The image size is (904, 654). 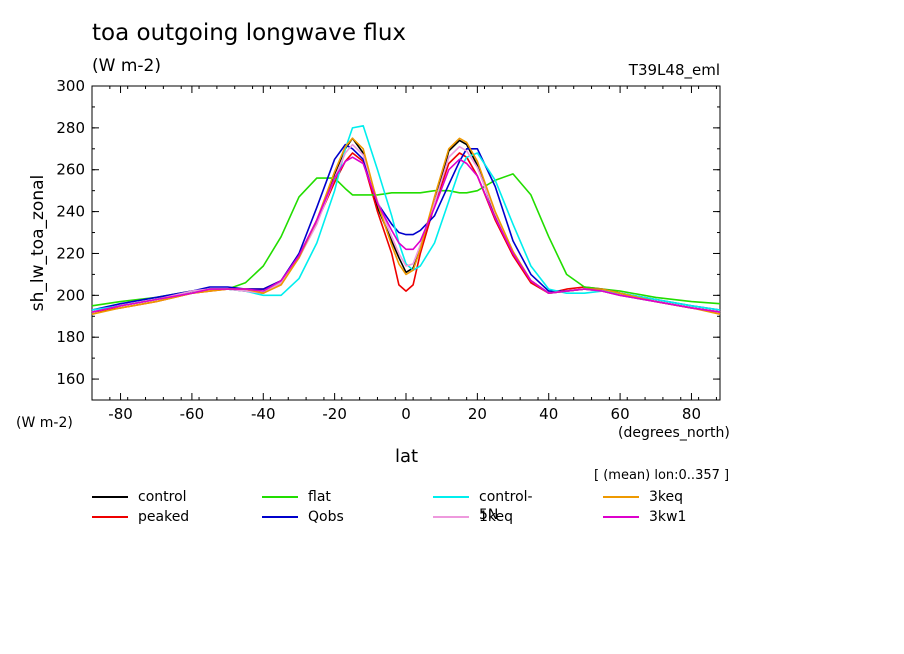 I want to click on legend-label: 3keq, so click(x=666, y=497).